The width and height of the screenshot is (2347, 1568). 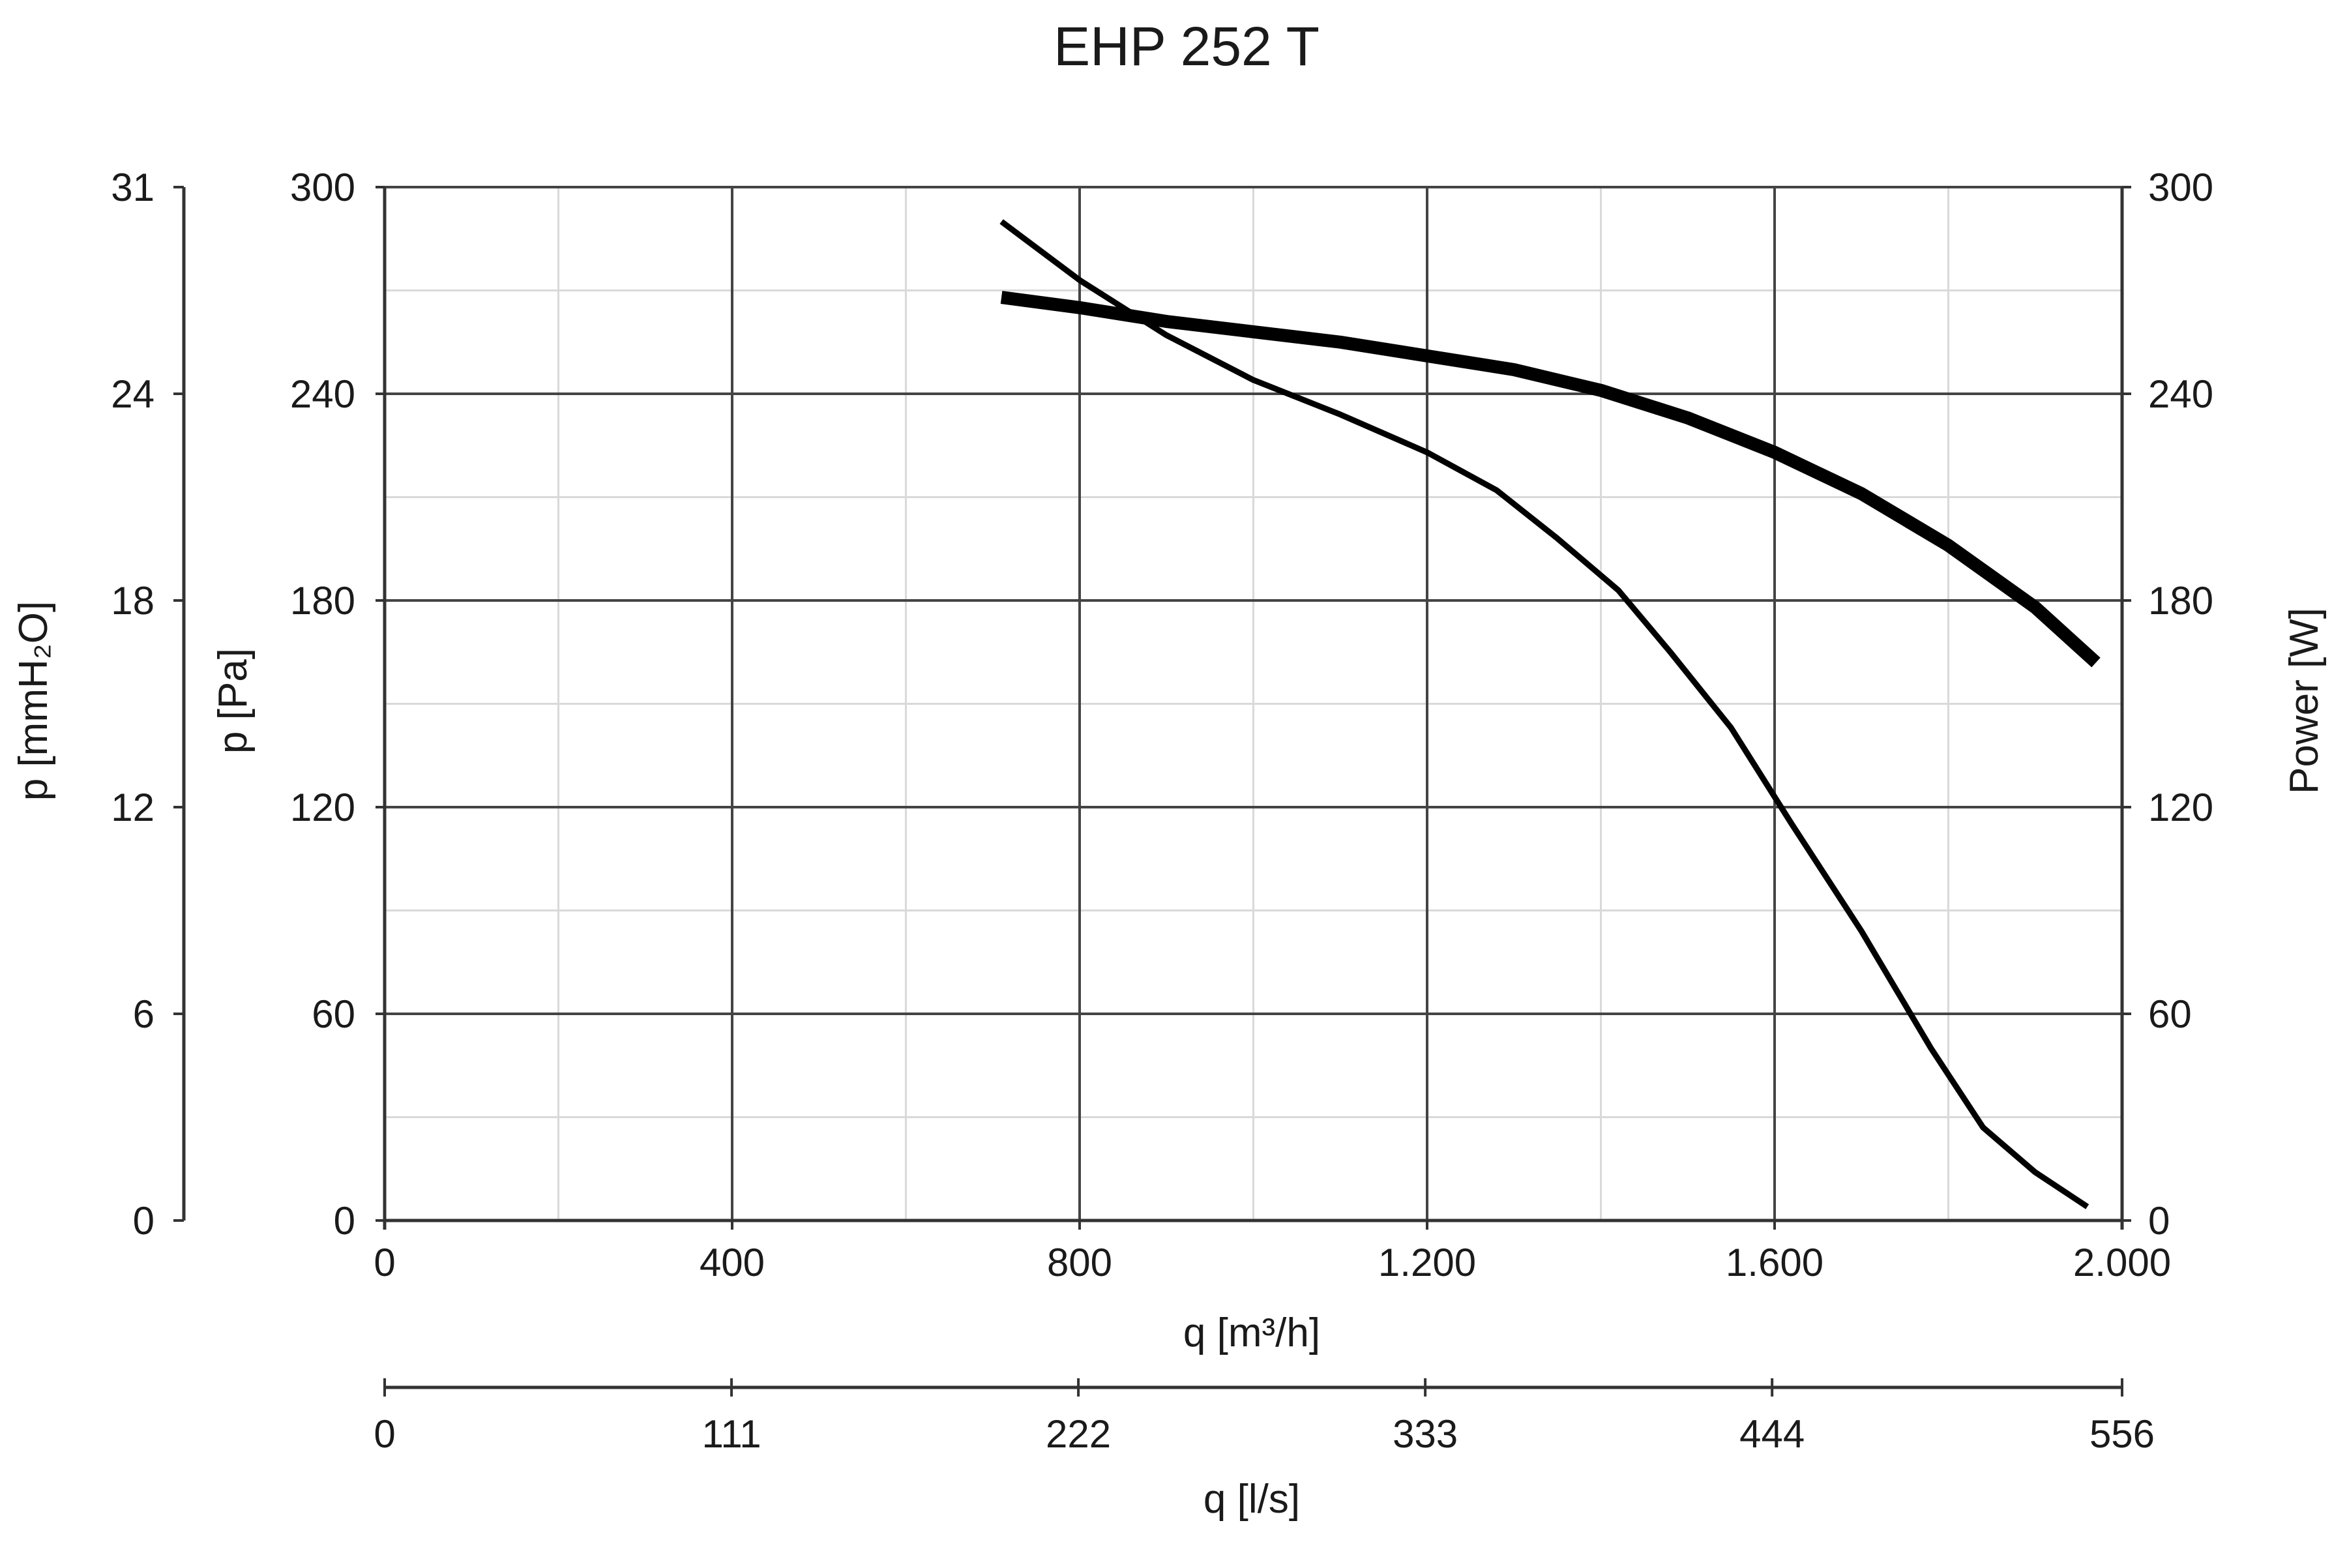 I want to click on y-left-tick-label: 120, so click(x=322, y=807).